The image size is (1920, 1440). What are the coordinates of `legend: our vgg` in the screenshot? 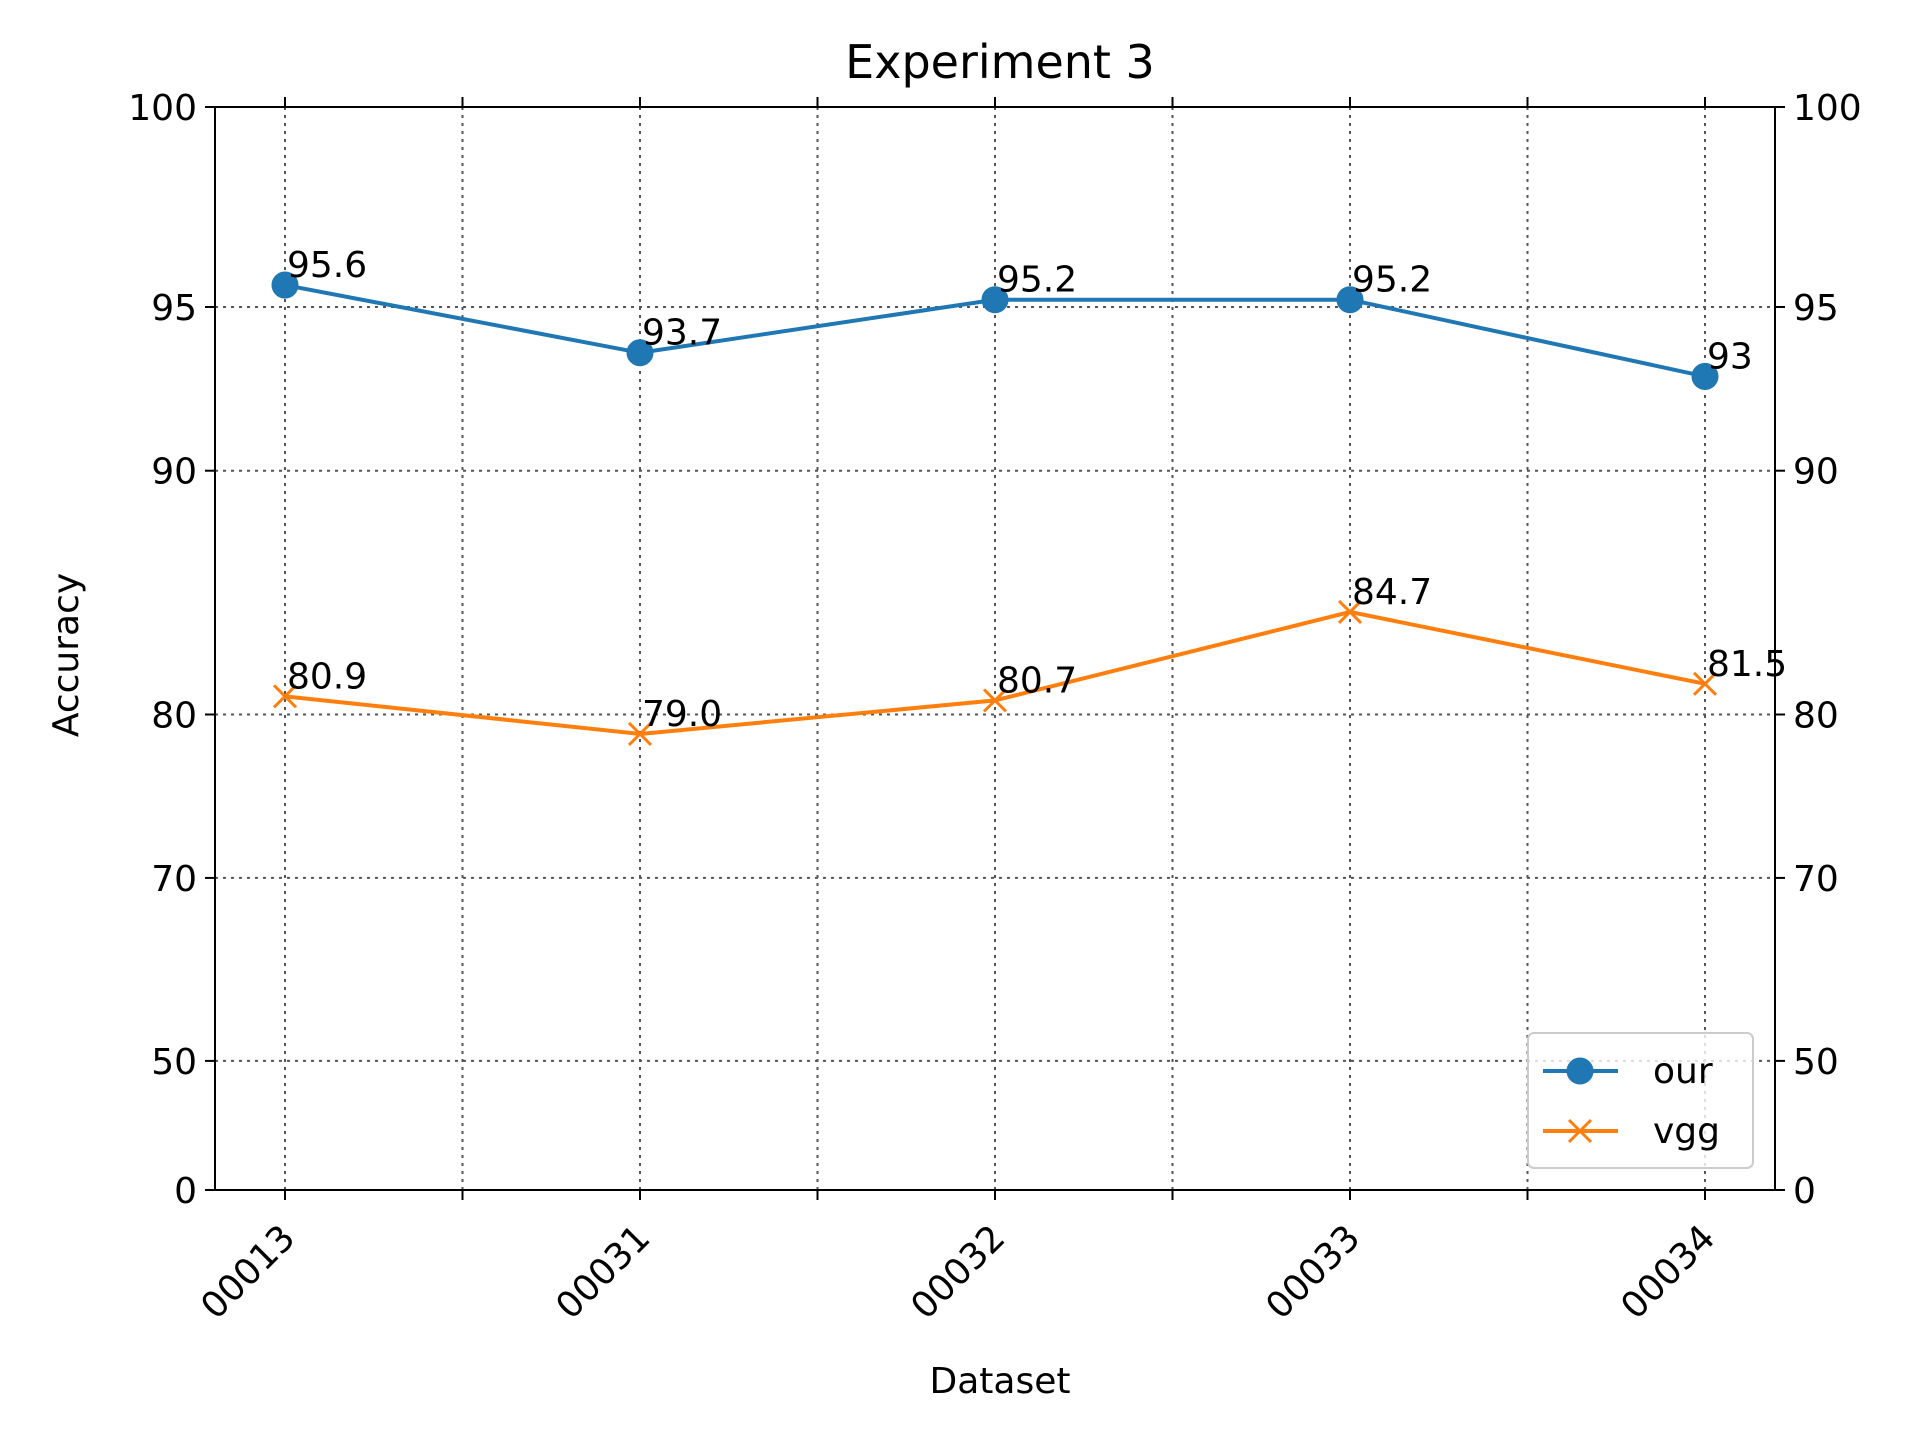 It's located at (1640, 1100).